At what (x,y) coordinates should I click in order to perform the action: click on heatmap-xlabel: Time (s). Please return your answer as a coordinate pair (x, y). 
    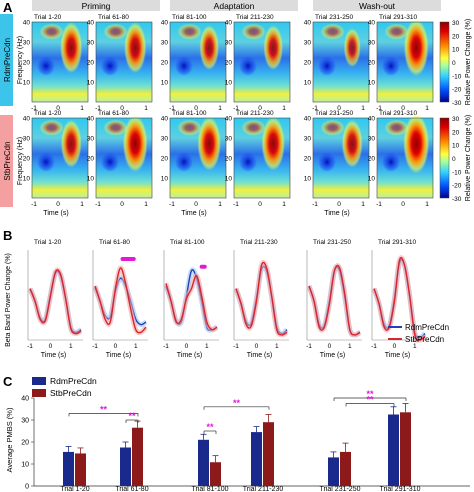
    Looking at the image, I should click on (336, 213).